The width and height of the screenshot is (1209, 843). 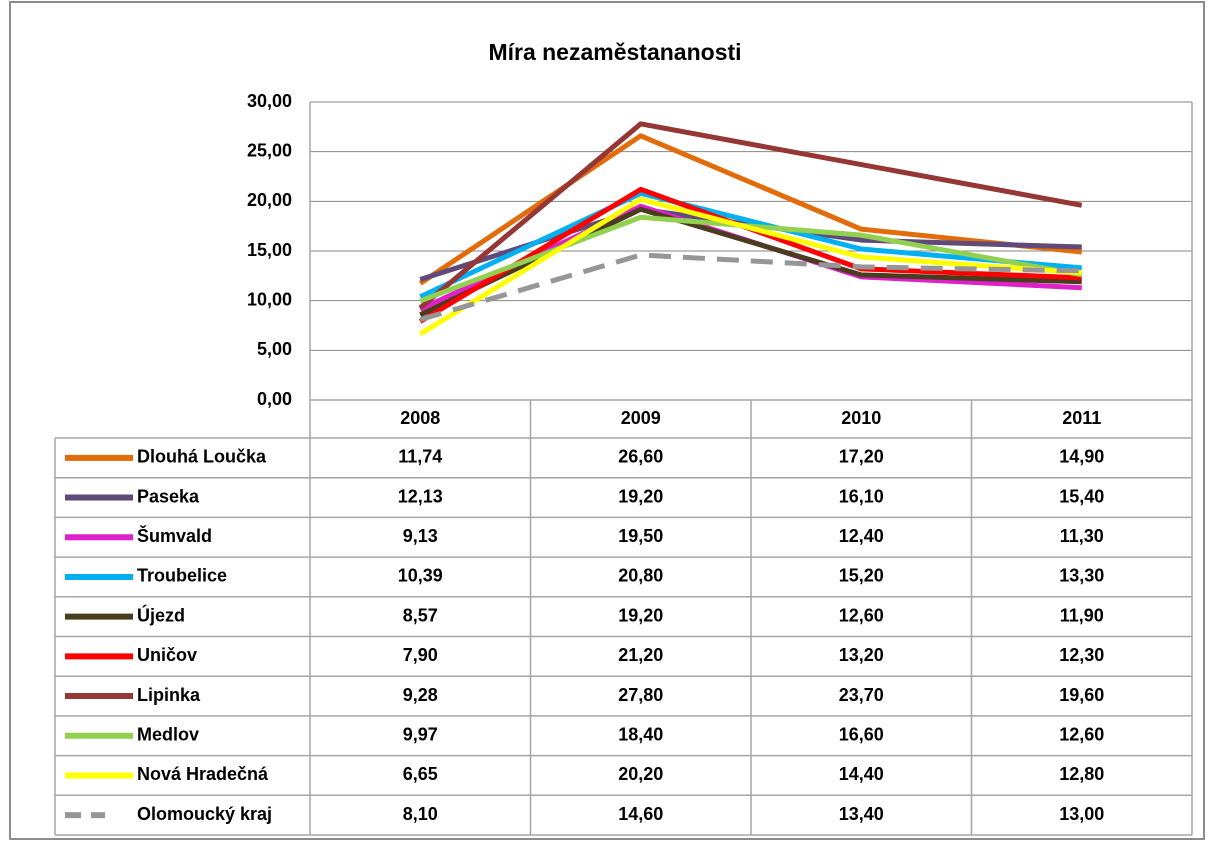 I want to click on data-label: 12,30, so click(x=1081, y=655).